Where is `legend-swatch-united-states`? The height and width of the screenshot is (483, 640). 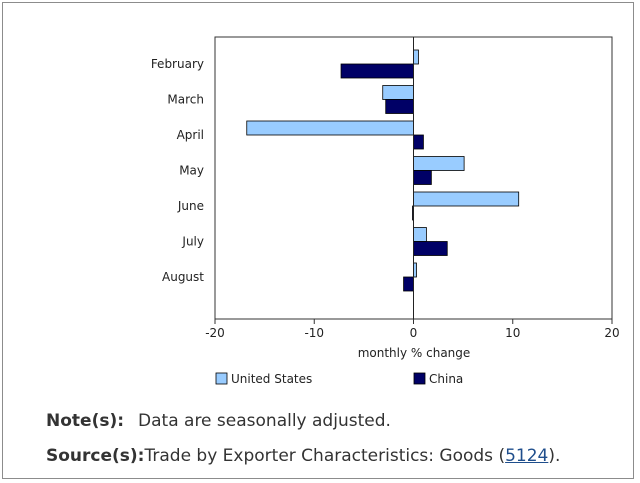 legend-swatch-united-states is located at coordinates (221, 378).